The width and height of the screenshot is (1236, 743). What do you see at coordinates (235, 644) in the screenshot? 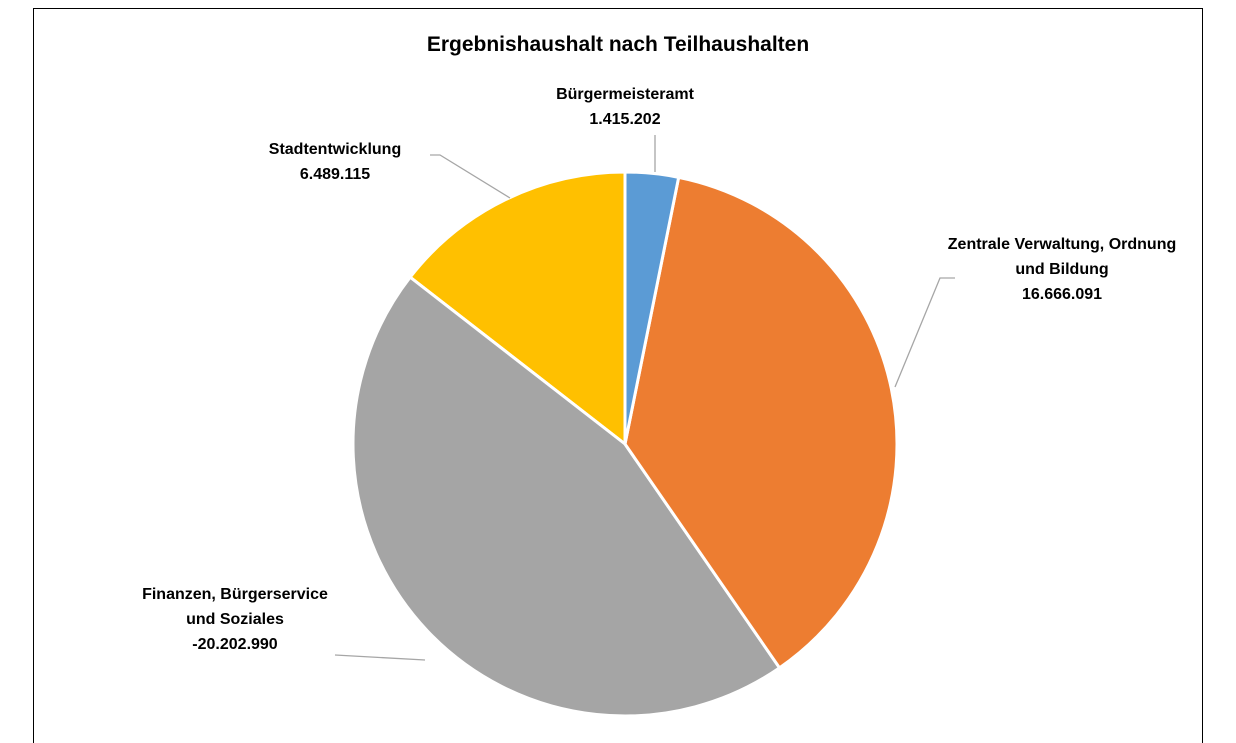
I see `value-label: -20.202.990` at bounding box center [235, 644].